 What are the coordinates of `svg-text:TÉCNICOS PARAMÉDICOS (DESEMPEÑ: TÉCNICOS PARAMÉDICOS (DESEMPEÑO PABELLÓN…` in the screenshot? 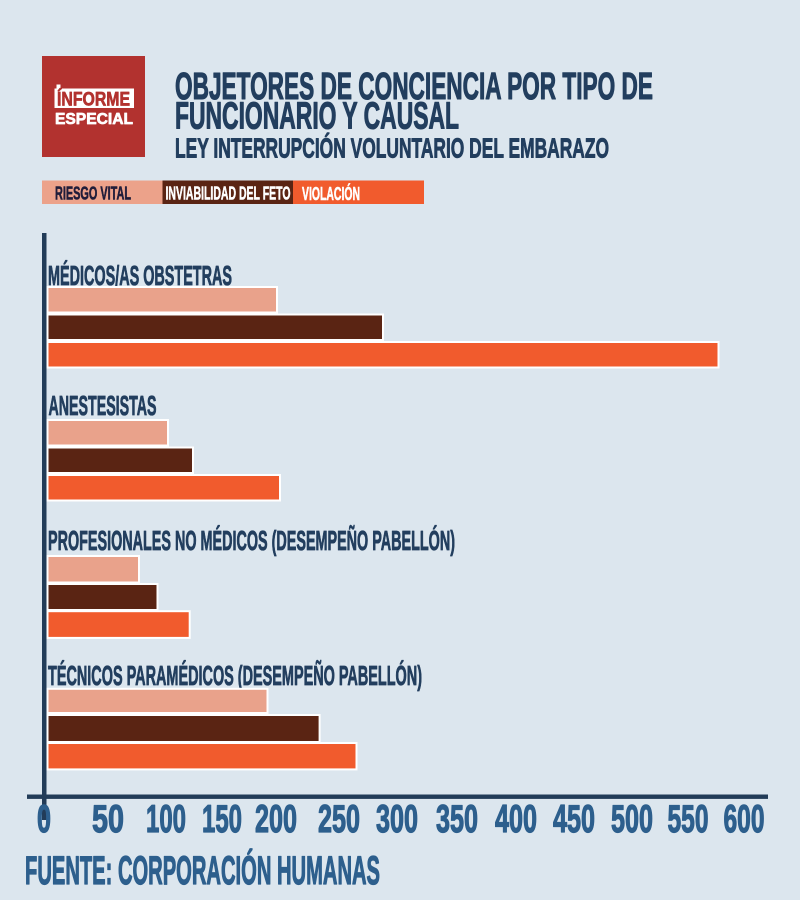 It's located at (235, 675).